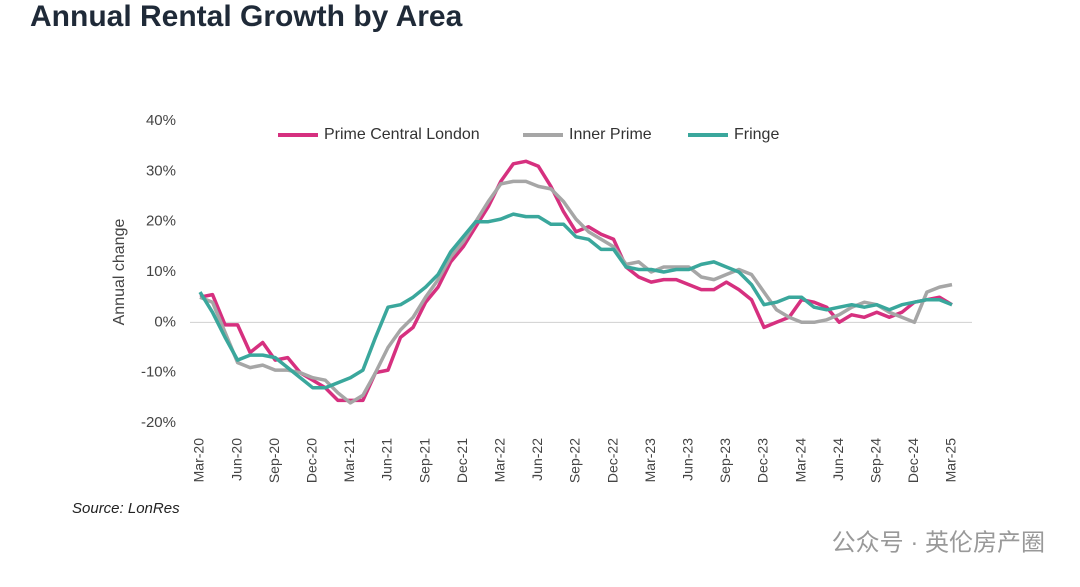 This screenshot has height=587, width=1080. Describe the element at coordinates (800, 460) in the screenshot. I see `x-tick-label: Mar-24` at that location.